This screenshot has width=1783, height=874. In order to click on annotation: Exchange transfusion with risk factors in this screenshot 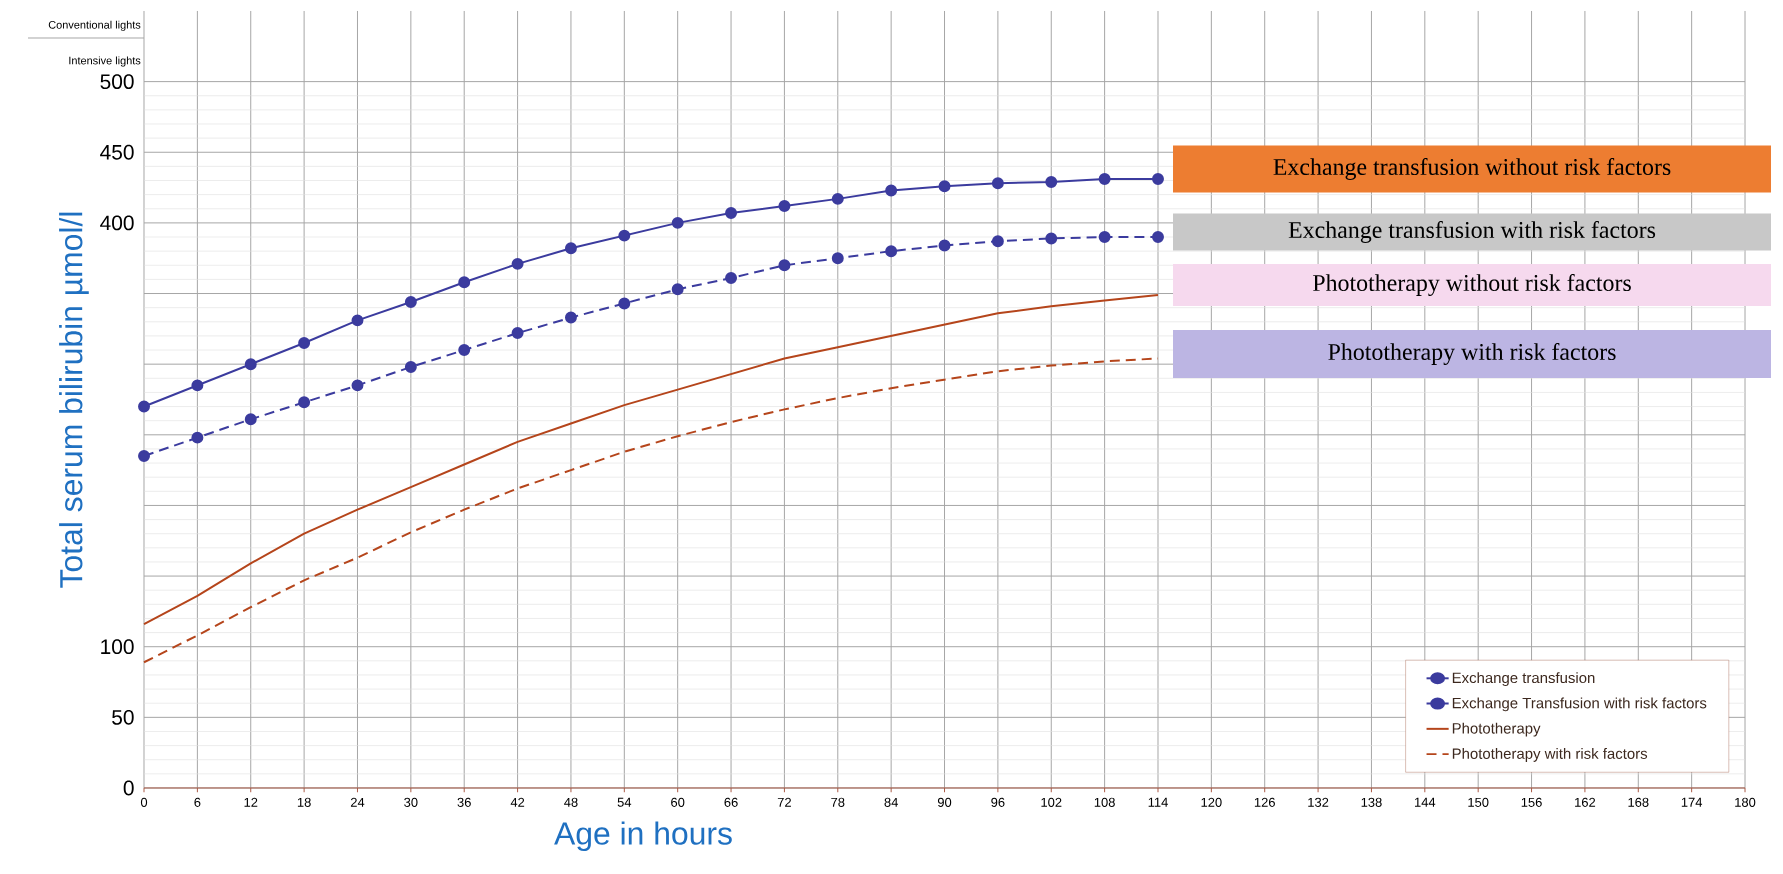, I will do `click(1472, 232)`.